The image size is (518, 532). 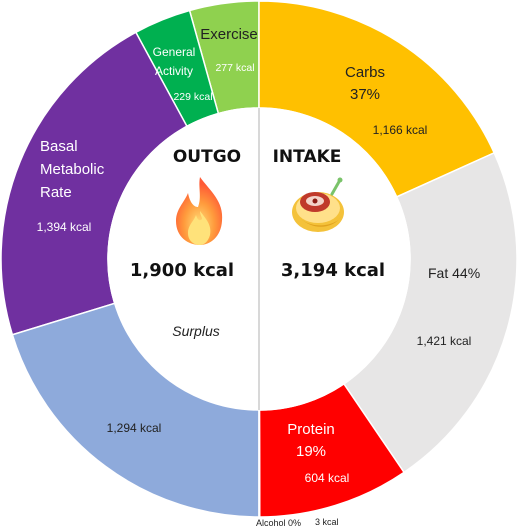 I want to click on outgo-title: OUTGO, so click(x=207, y=157).